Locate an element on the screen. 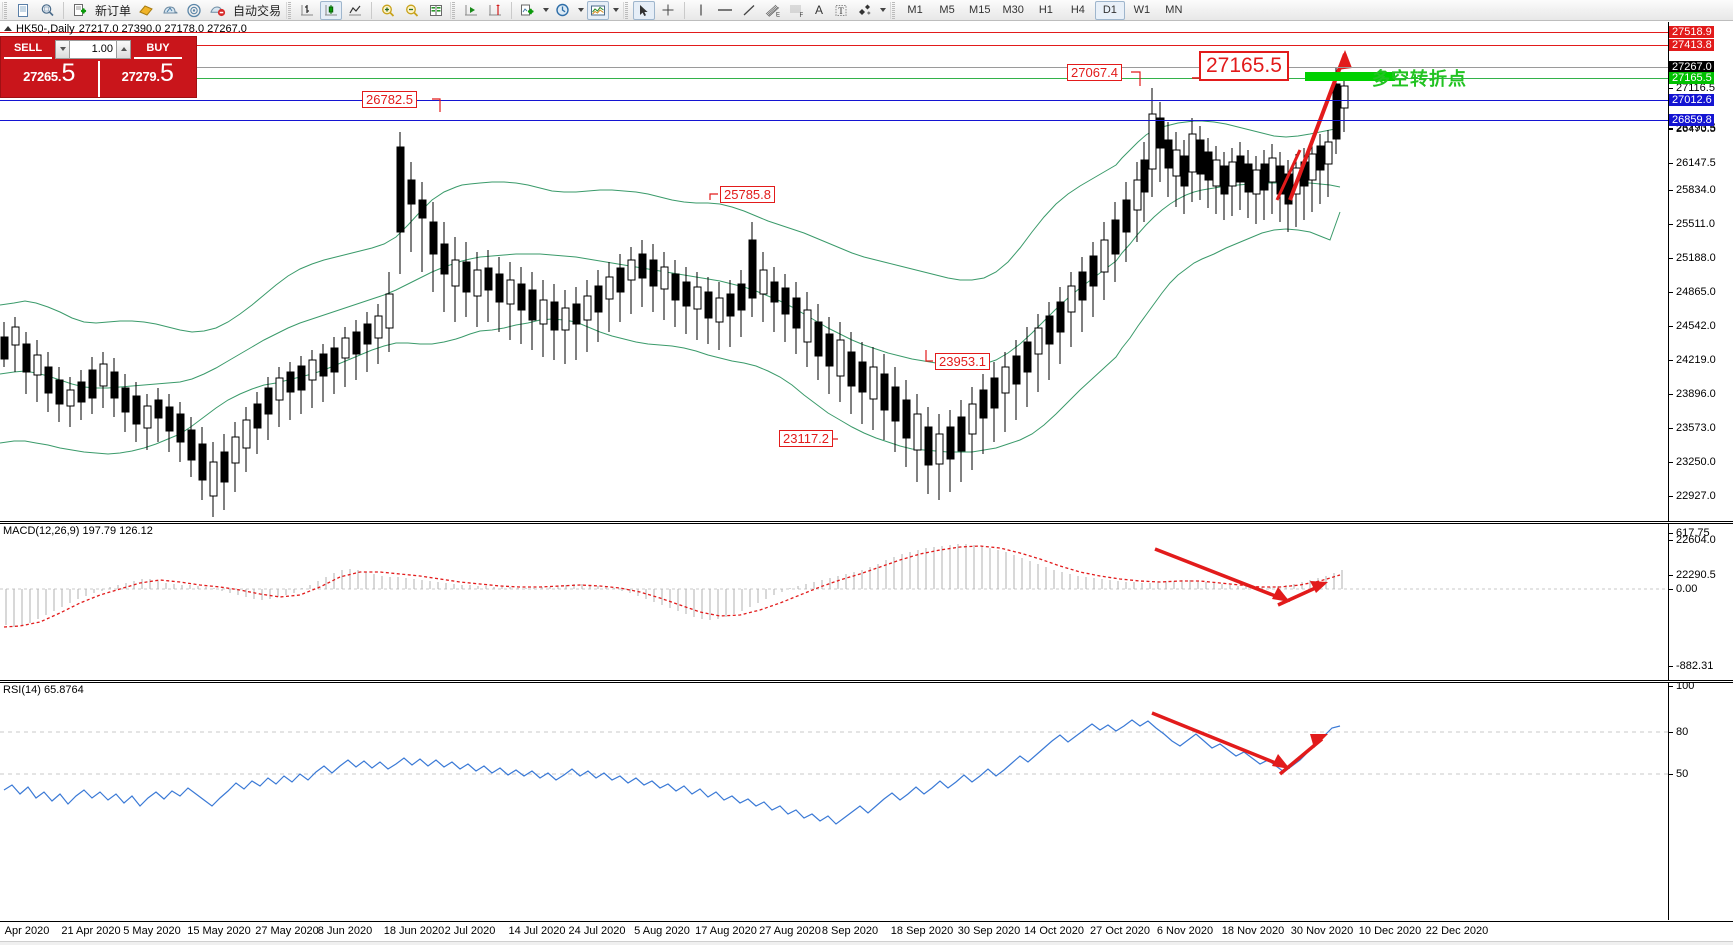 This screenshot has width=1733, height=945. line-chart-icon is located at coordinates (355, 10).